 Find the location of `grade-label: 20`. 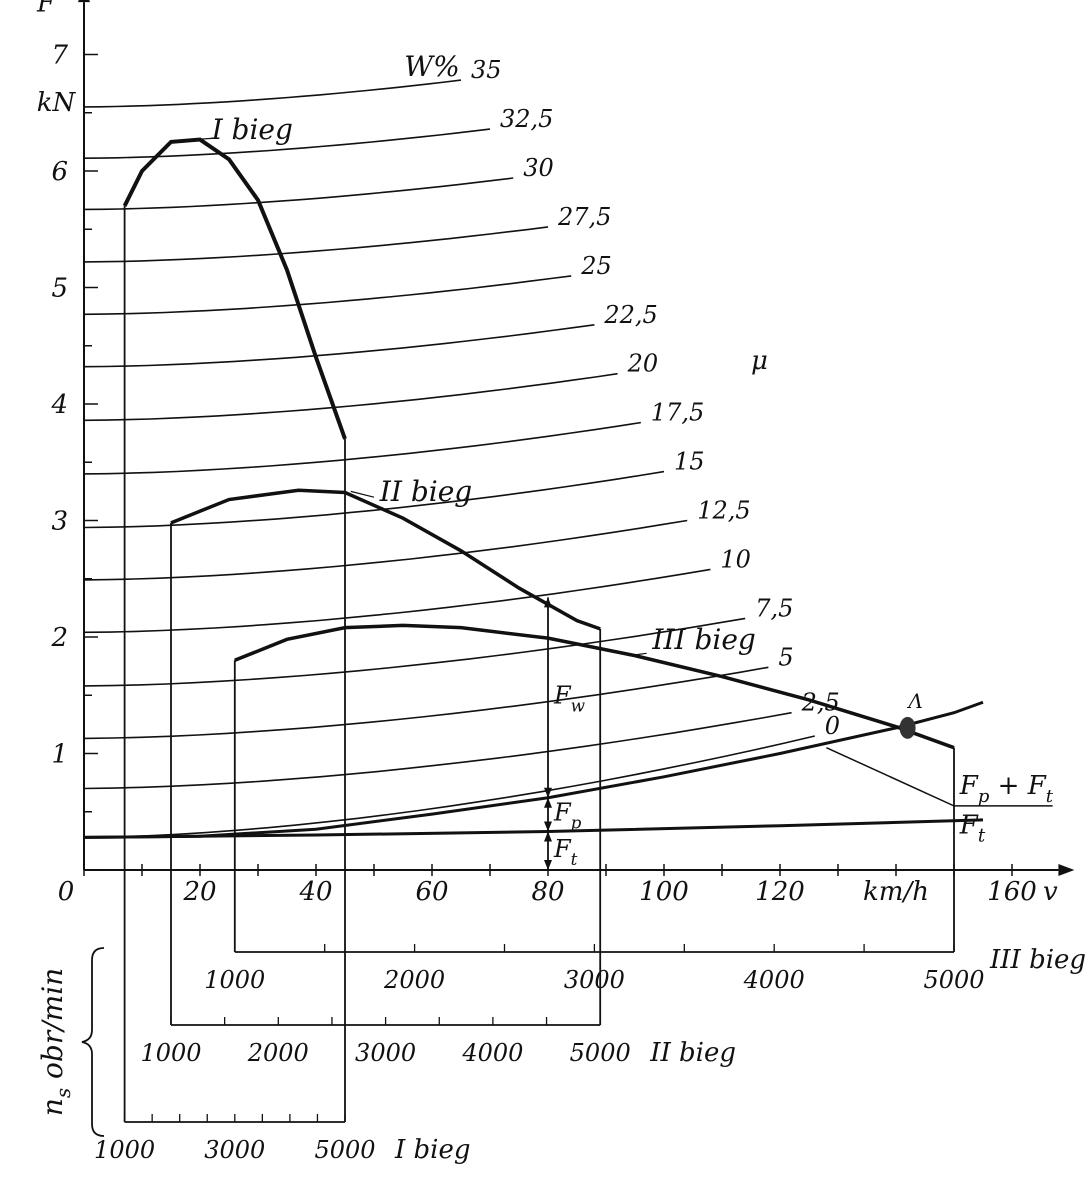

grade-label: 20 is located at coordinates (643, 364).